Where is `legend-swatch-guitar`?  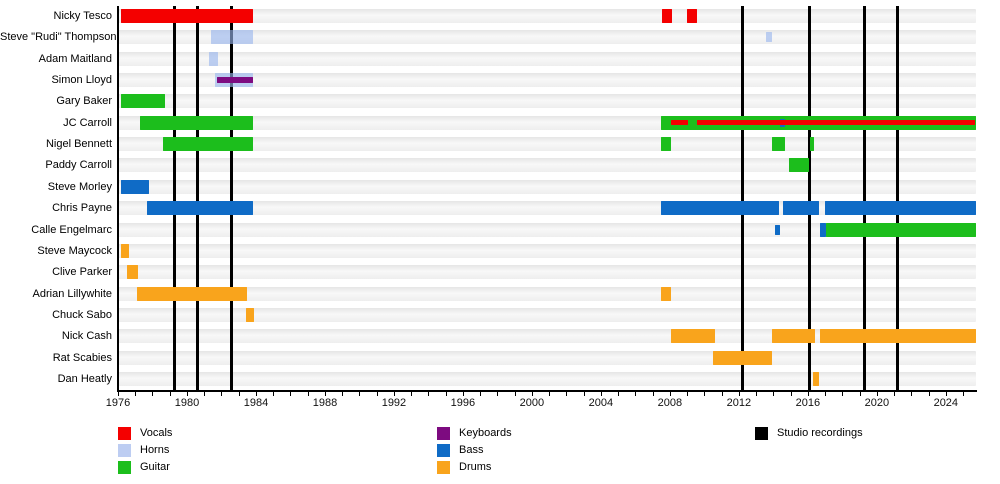
legend-swatch-guitar is located at coordinates (124, 467).